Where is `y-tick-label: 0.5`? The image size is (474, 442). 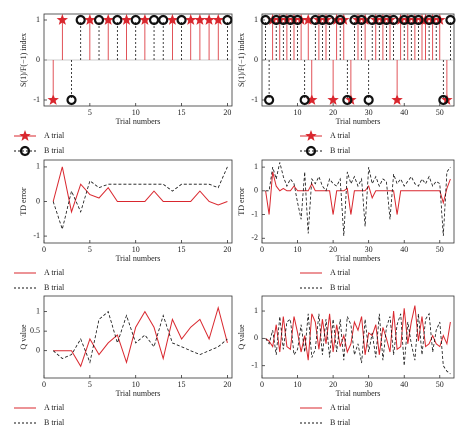 y-tick-label: 0.5 is located at coordinates (35, 330).